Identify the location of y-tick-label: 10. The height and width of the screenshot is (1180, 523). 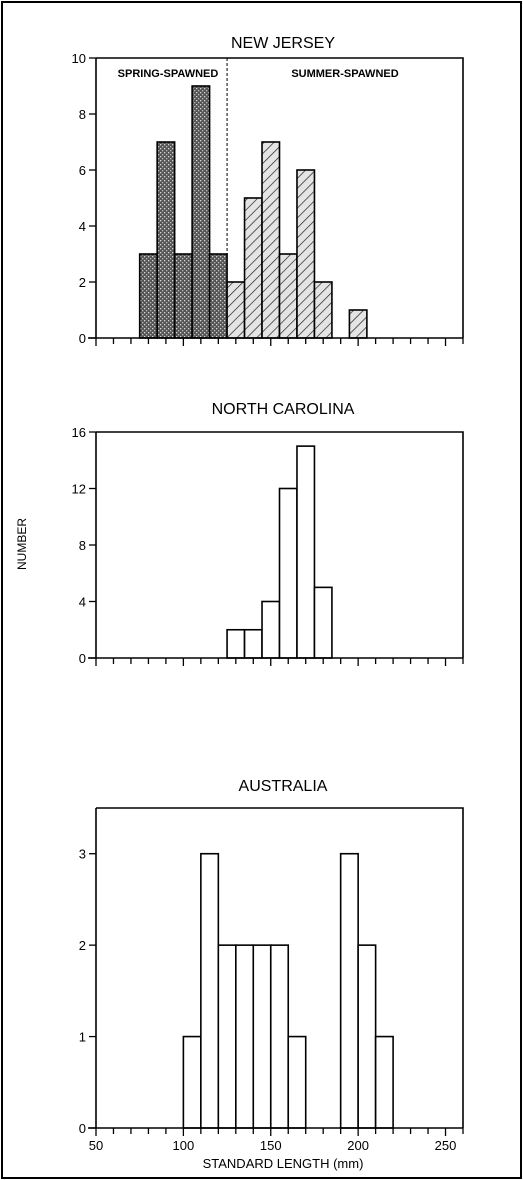
(79, 58).